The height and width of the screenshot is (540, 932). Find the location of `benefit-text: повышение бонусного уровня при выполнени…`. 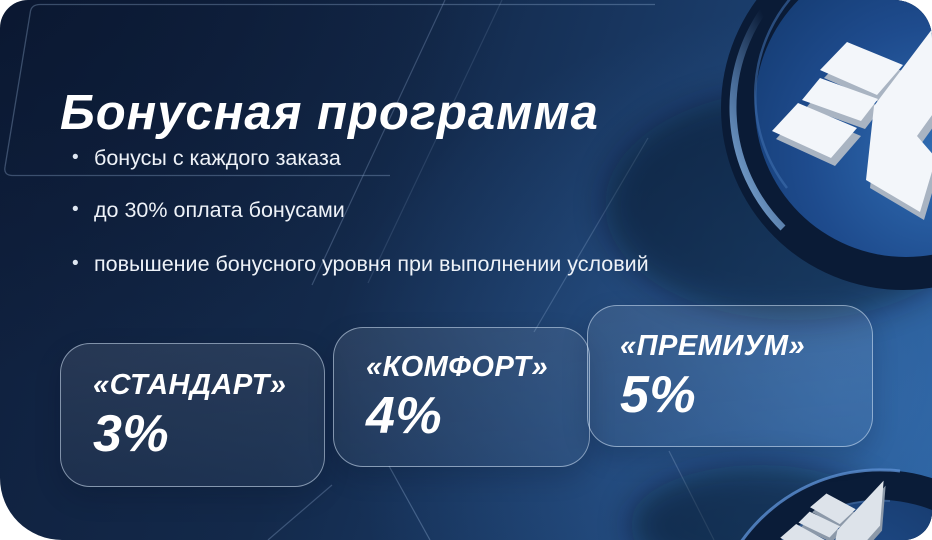

benefit-text: повышение бонусного уровня при выполнени… is located at coordinates (371, 264).